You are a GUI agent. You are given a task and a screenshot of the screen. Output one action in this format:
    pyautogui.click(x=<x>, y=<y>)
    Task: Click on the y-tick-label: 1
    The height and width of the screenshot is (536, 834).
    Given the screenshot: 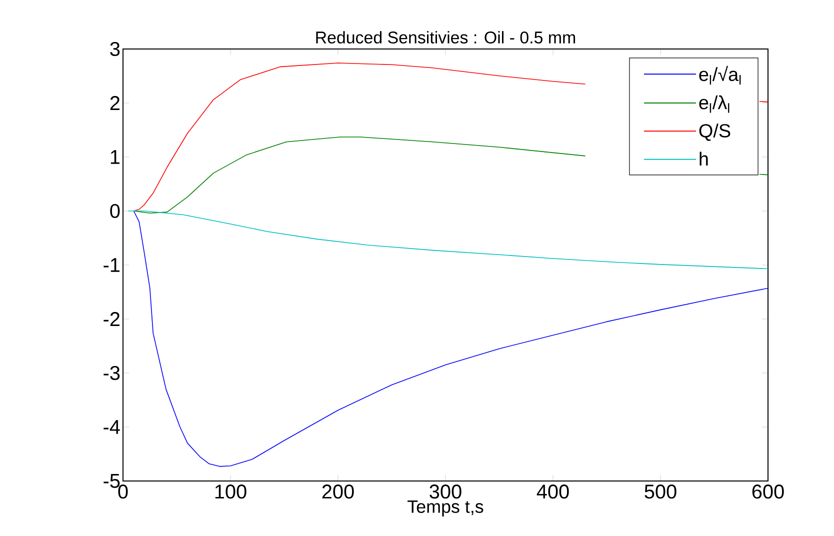 What is the action you would take?
    pyautogui.click(x=115, y=157)
    